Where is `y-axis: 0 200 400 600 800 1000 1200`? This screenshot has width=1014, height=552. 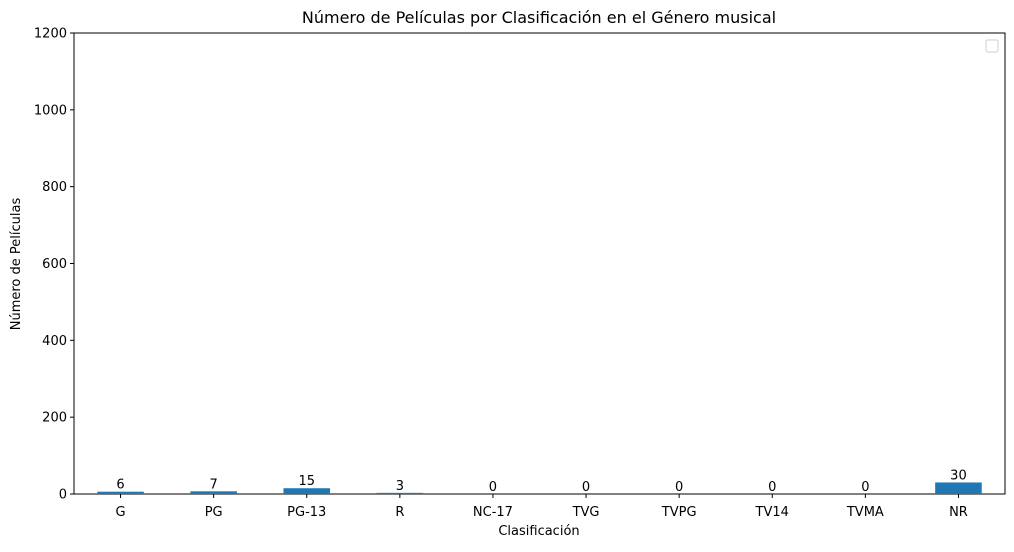 y-axis: 0 200 400 600 800 1000 1200 is located at coordinates (54, 265).